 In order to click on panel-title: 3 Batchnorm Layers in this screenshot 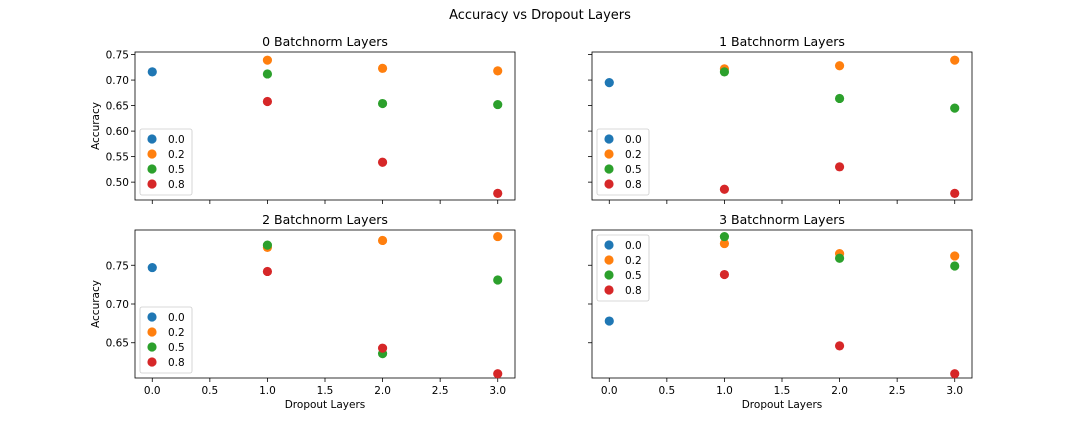, I will do `click(782, 219)`.